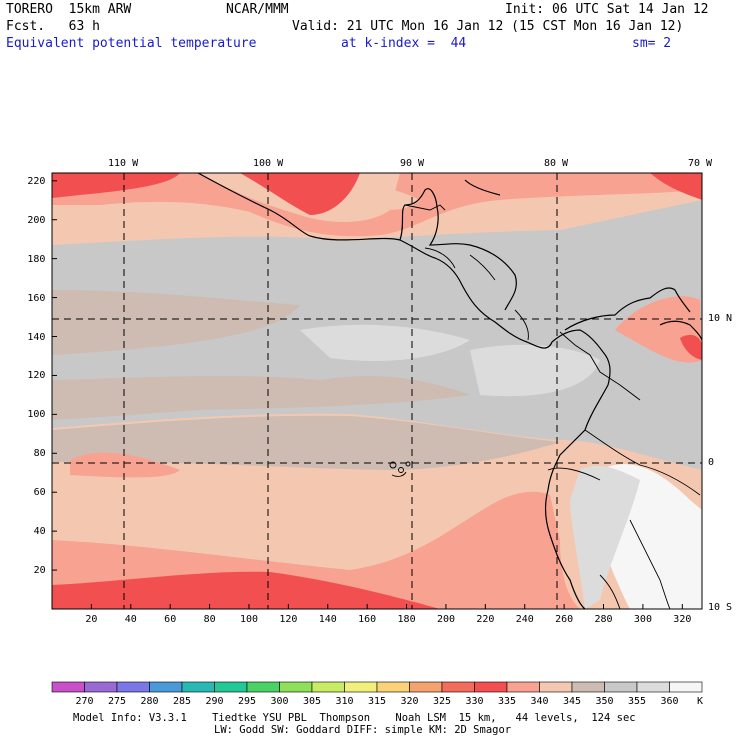  What do you see at coordinates (700, 163) in the screenshot?
I see `lon-label-70w: 70 W` at bounding box center [700, 163].